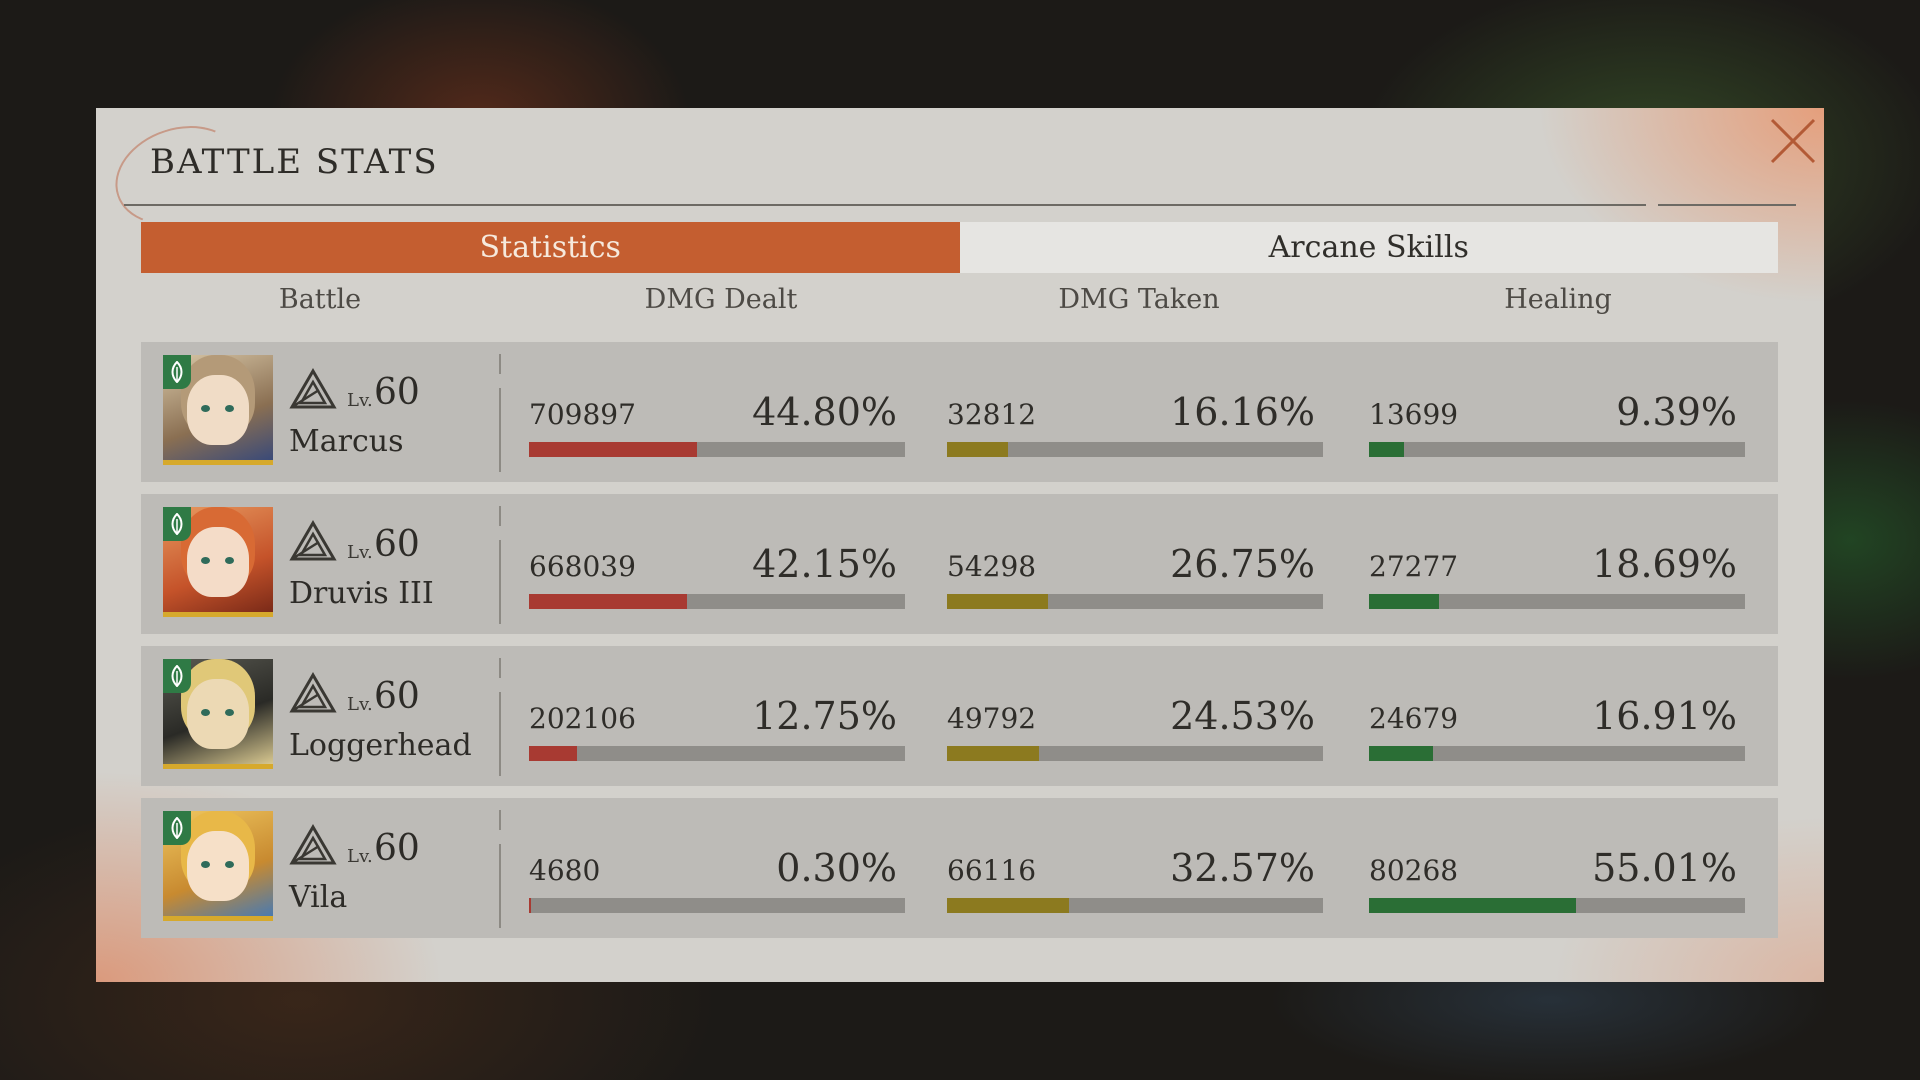 This screenshot has height=1080, width=1920. I want to click on column-header-dmg-taken: DMG Taken, so click(1139, 299).